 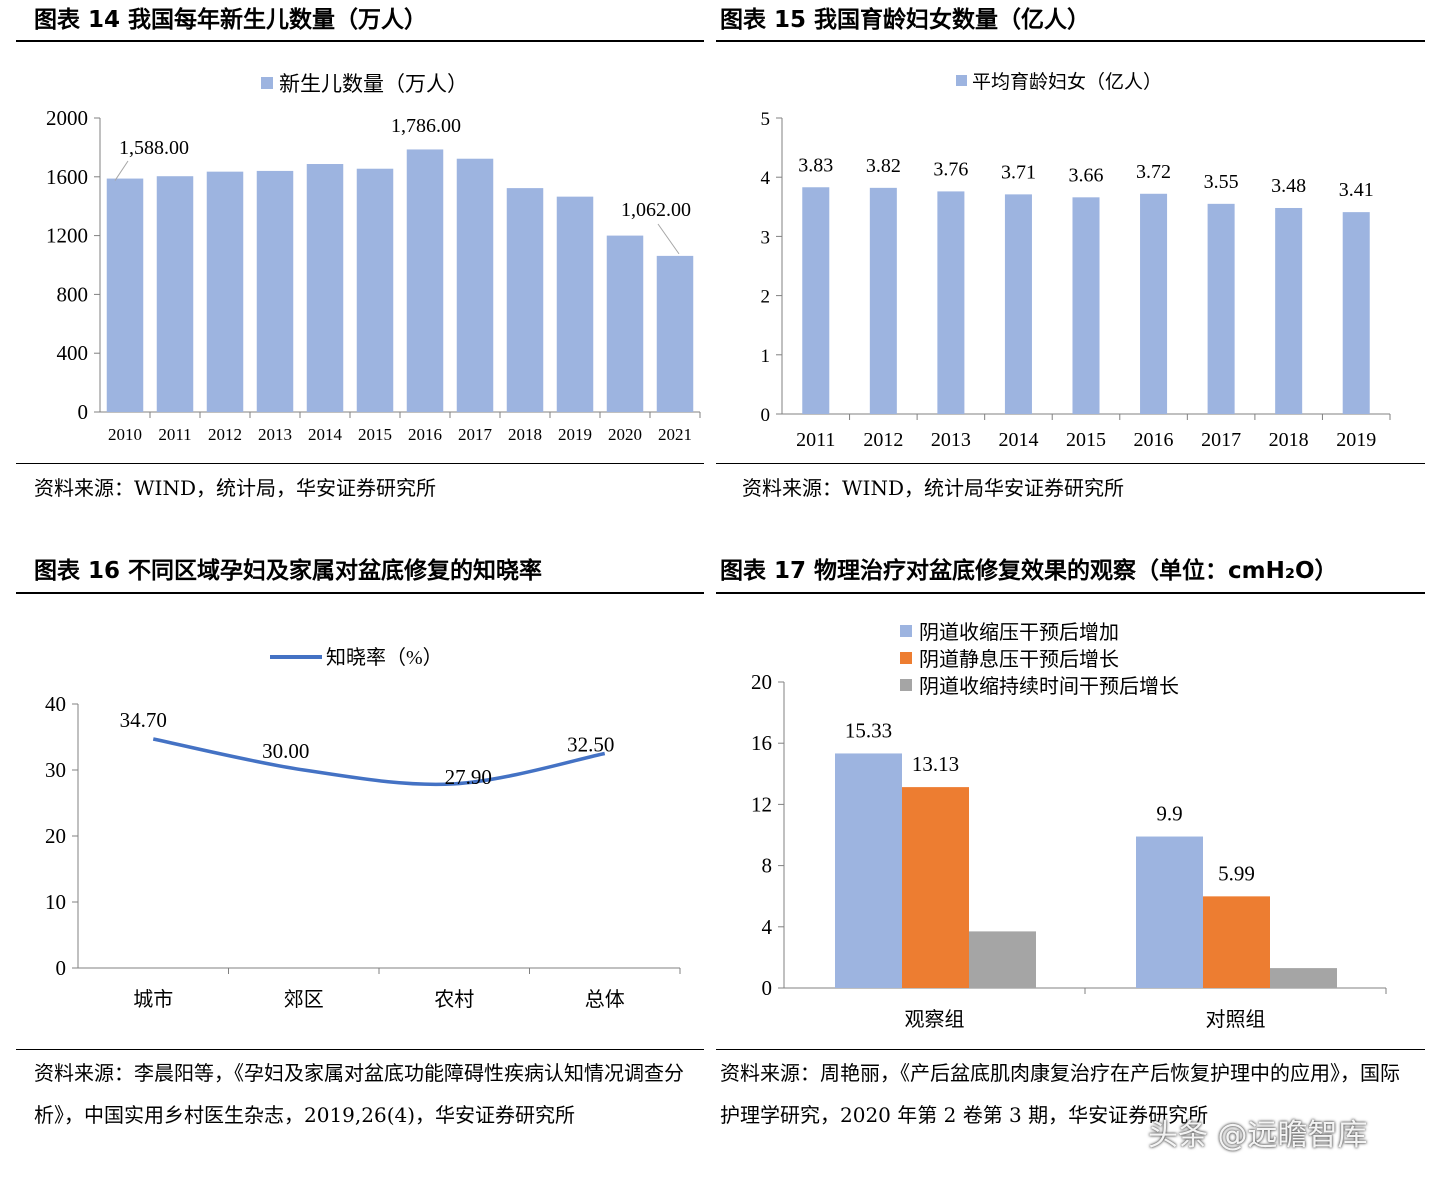 I want to click on chart17-y-tick-label: 0, so click(x=767, y=988).